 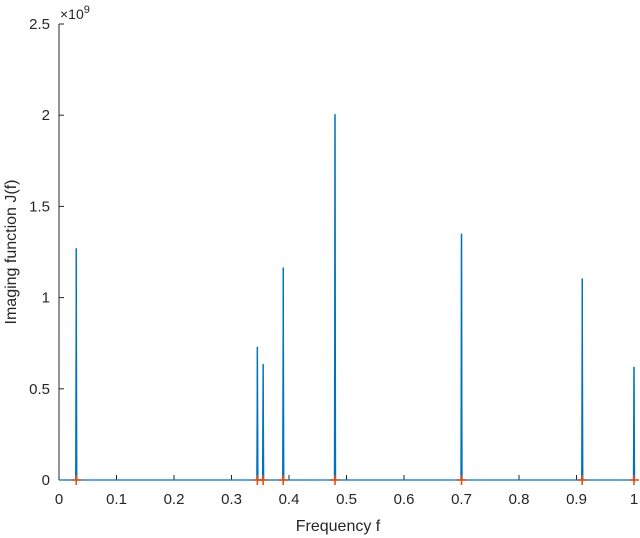 What do you see at coordinates (87, 10) in the screenshot?
I see `y-exponent-power: 9` at bounding box center [87, 10].